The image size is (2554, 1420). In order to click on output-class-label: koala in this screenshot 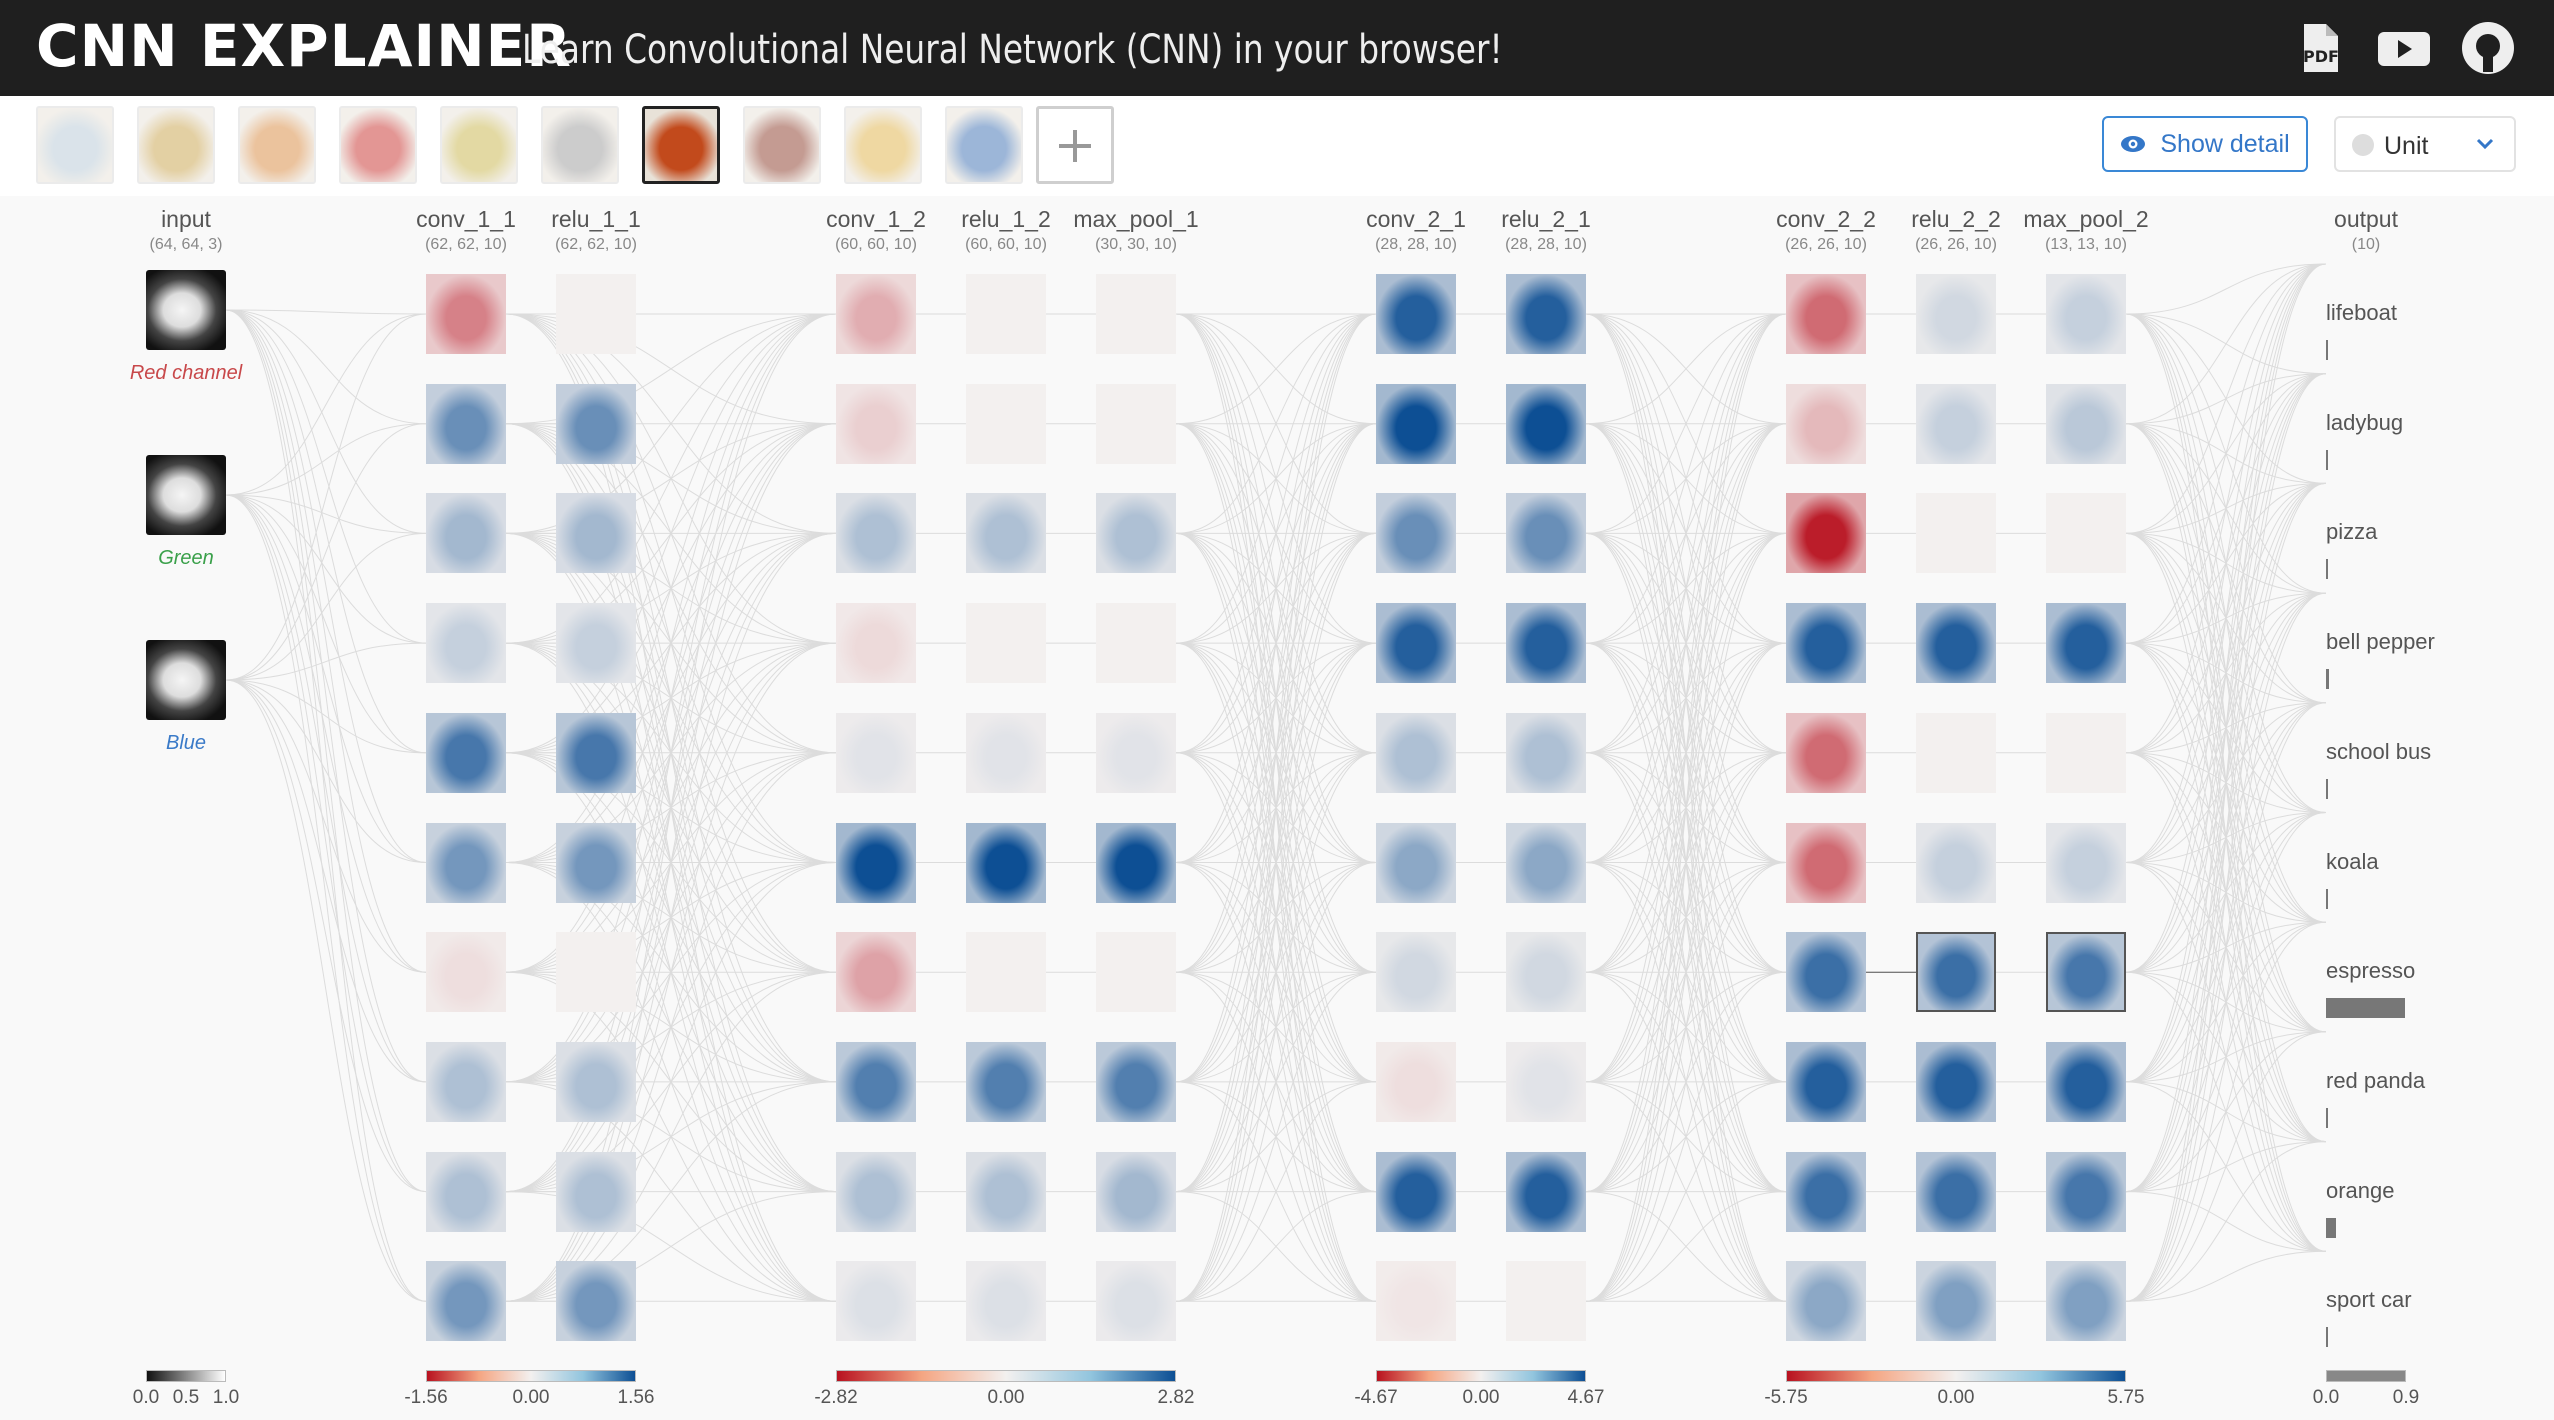, I will do `click(2352, 861)`.